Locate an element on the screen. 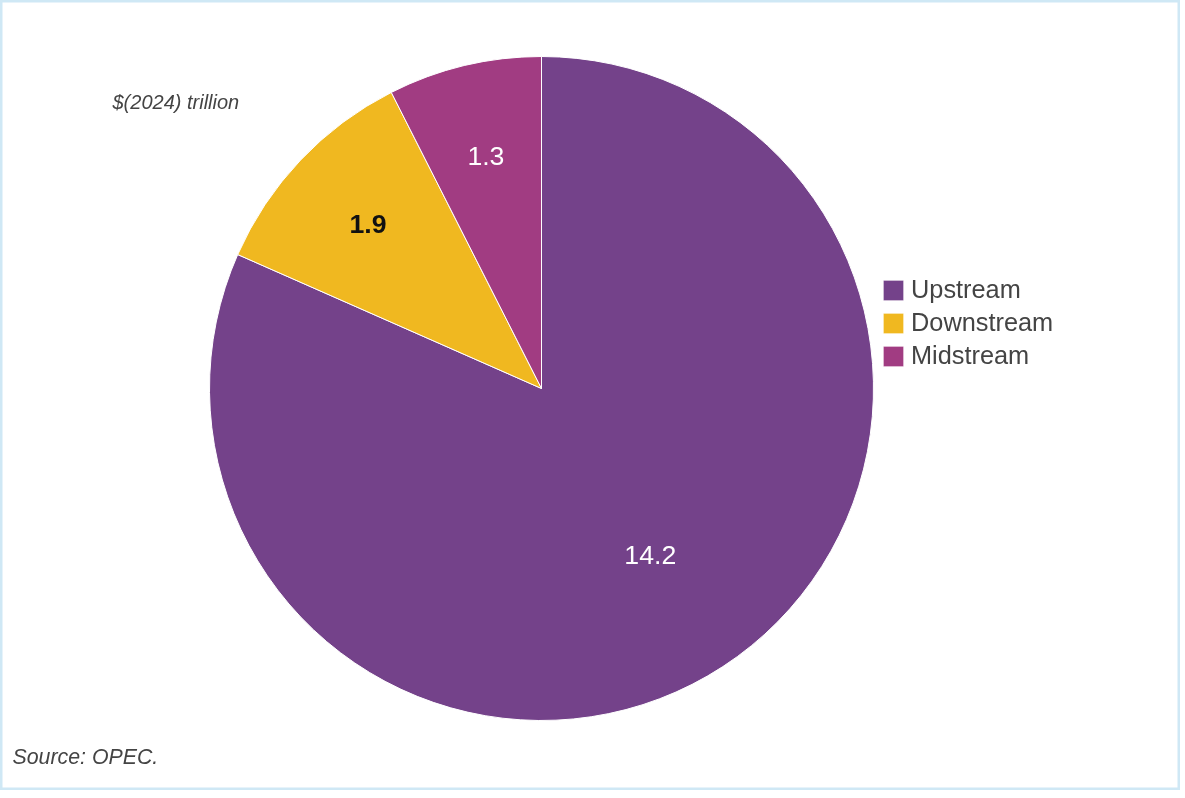 This screenshot has width=1185, height=798. data-label: 1.3 is located at coordinates (486, 156).